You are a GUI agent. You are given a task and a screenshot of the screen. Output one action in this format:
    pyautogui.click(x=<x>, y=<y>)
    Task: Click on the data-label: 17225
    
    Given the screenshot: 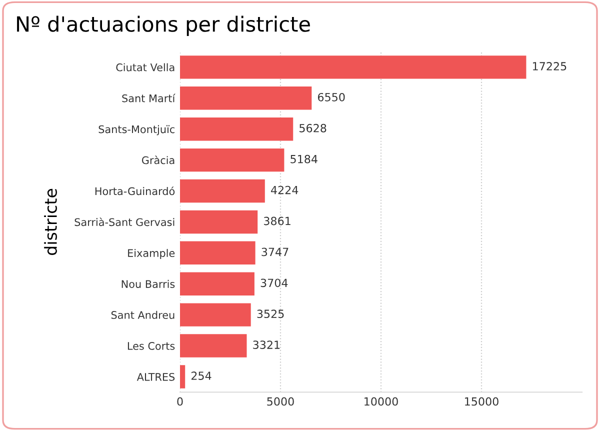 What is the action you would take?
    pyautogui.click(x=549, y=66)
    